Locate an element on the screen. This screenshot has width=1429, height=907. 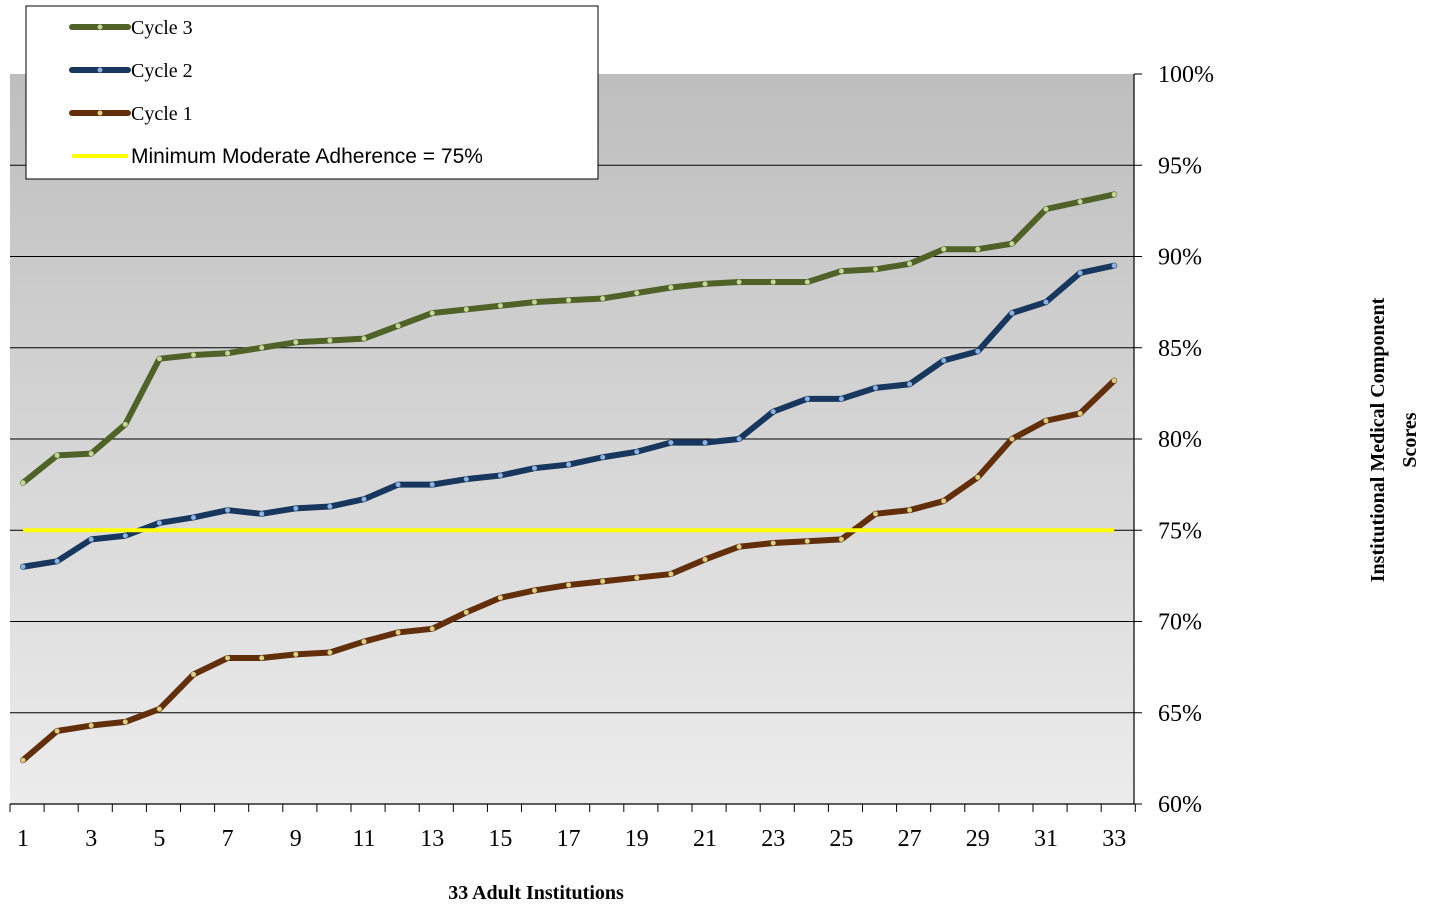
x-tick-label: 27 is located at coordinates (910, 839).